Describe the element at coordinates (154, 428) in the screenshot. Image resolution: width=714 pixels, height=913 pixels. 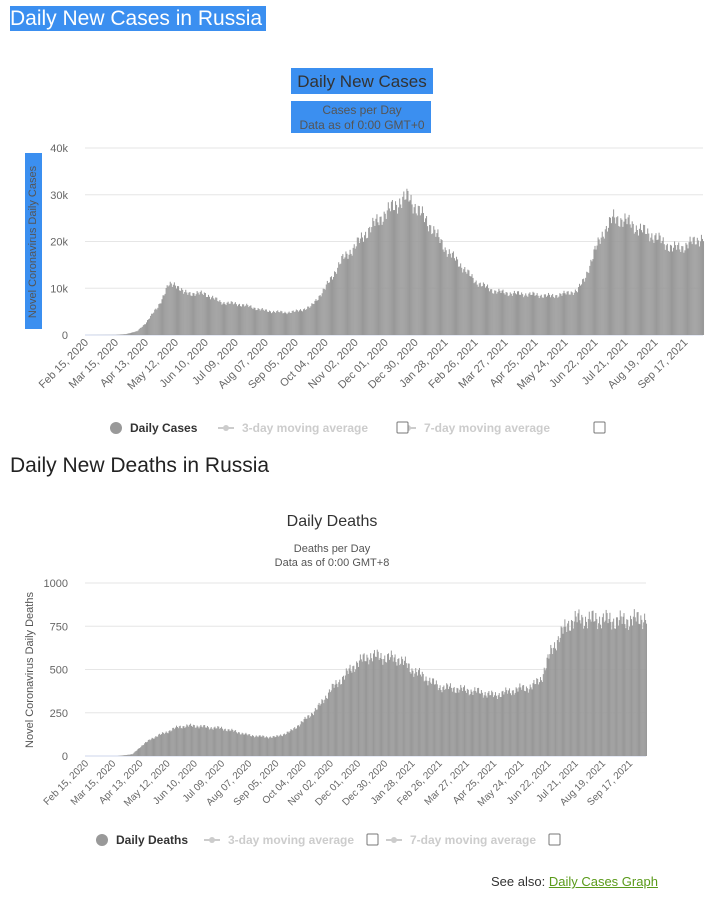
I see `legend-item: Daily Cases` at that location.